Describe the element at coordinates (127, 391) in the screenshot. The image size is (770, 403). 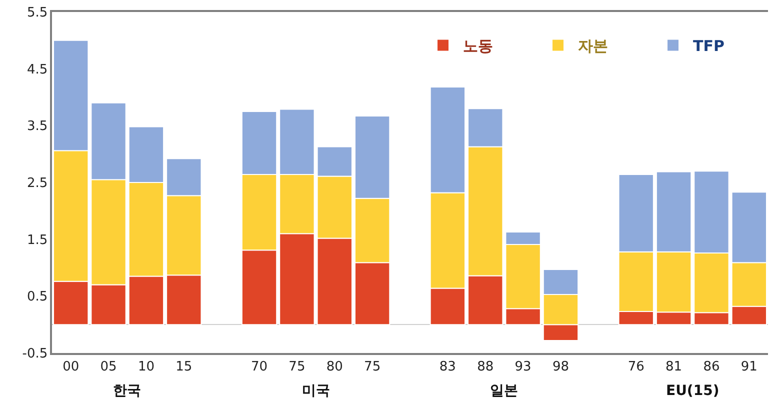
I see `text: 한국` at that location.